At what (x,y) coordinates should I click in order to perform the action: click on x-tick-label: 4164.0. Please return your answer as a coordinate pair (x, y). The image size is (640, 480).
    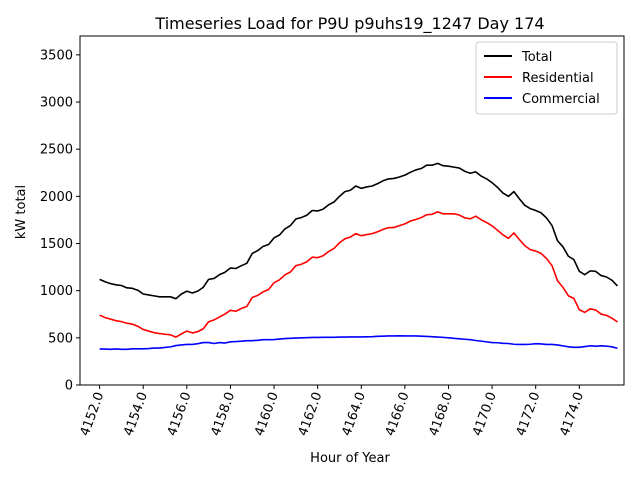
    Looking at the image, I should click on (354, 414).